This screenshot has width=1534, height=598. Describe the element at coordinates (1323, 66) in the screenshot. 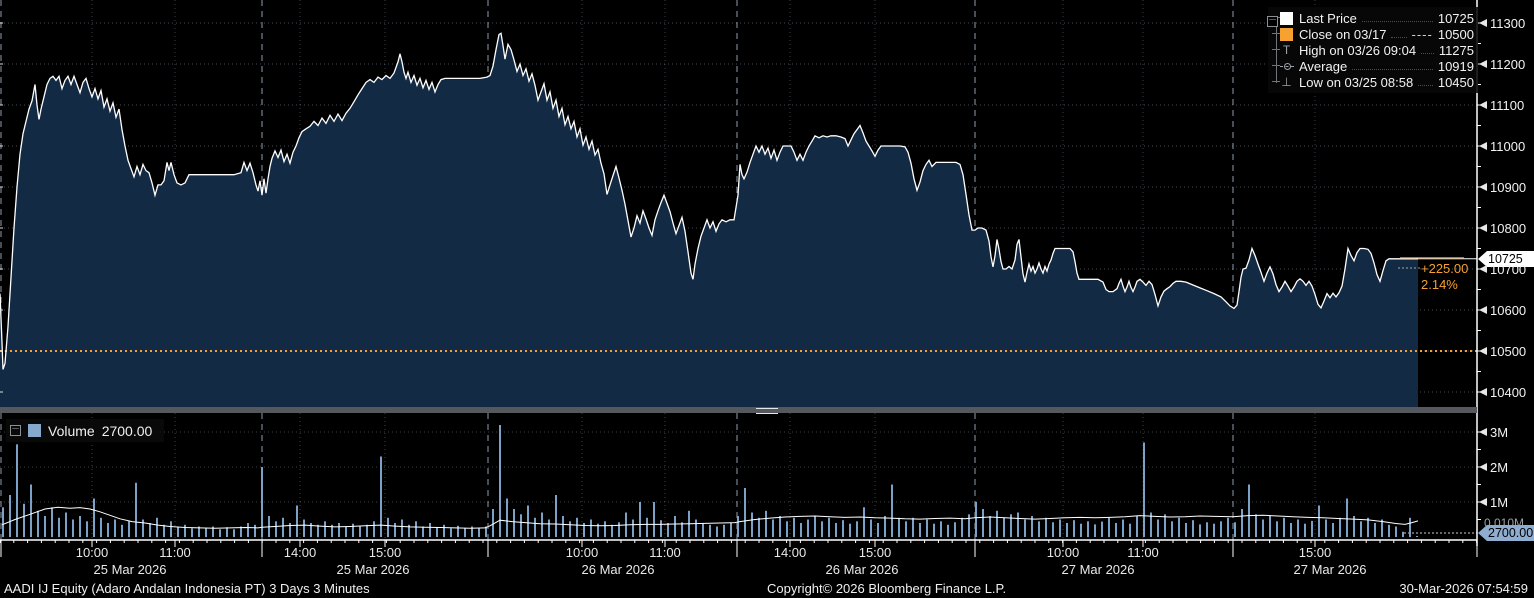

I see `legend-label: Average` at that location.